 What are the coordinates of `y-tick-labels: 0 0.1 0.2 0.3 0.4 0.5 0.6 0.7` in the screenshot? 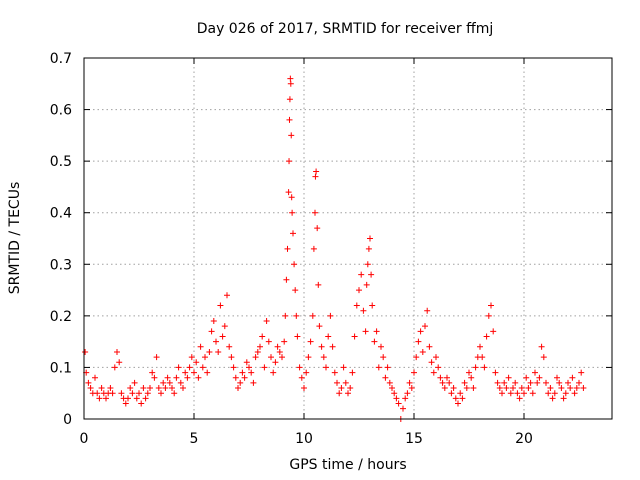 It's located at (61, 239).